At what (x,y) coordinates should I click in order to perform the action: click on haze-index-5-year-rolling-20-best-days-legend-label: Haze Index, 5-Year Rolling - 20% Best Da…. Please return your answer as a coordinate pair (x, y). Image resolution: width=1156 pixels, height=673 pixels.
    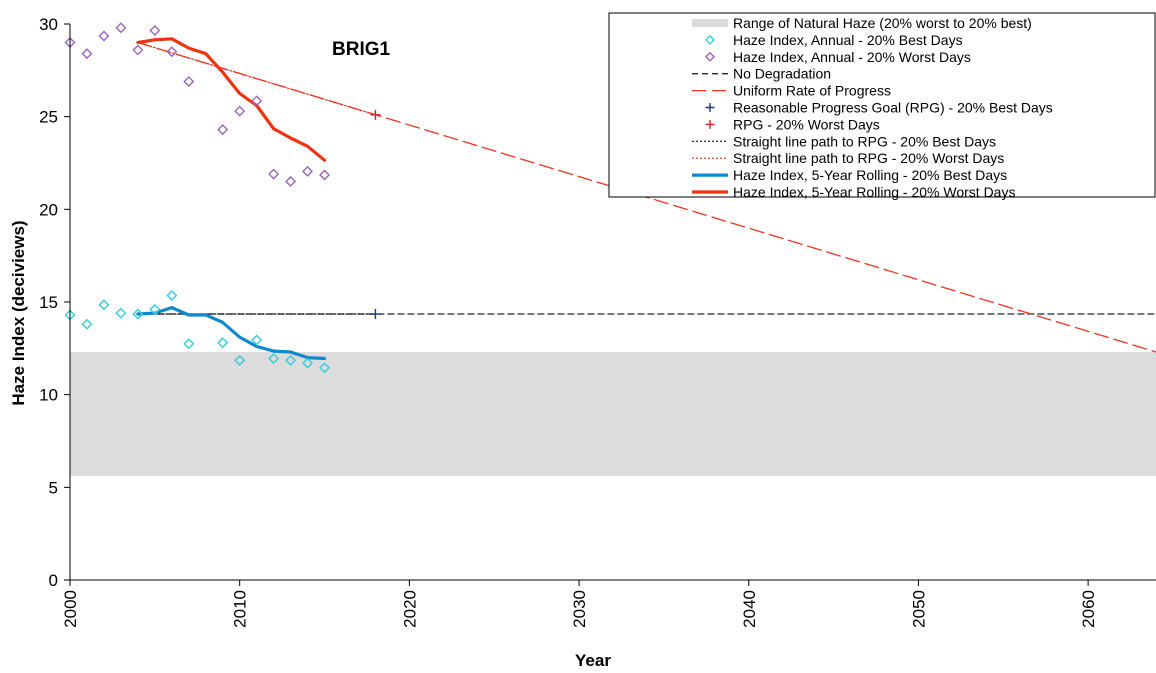
    Looking at the image, I should click on (870, 175).